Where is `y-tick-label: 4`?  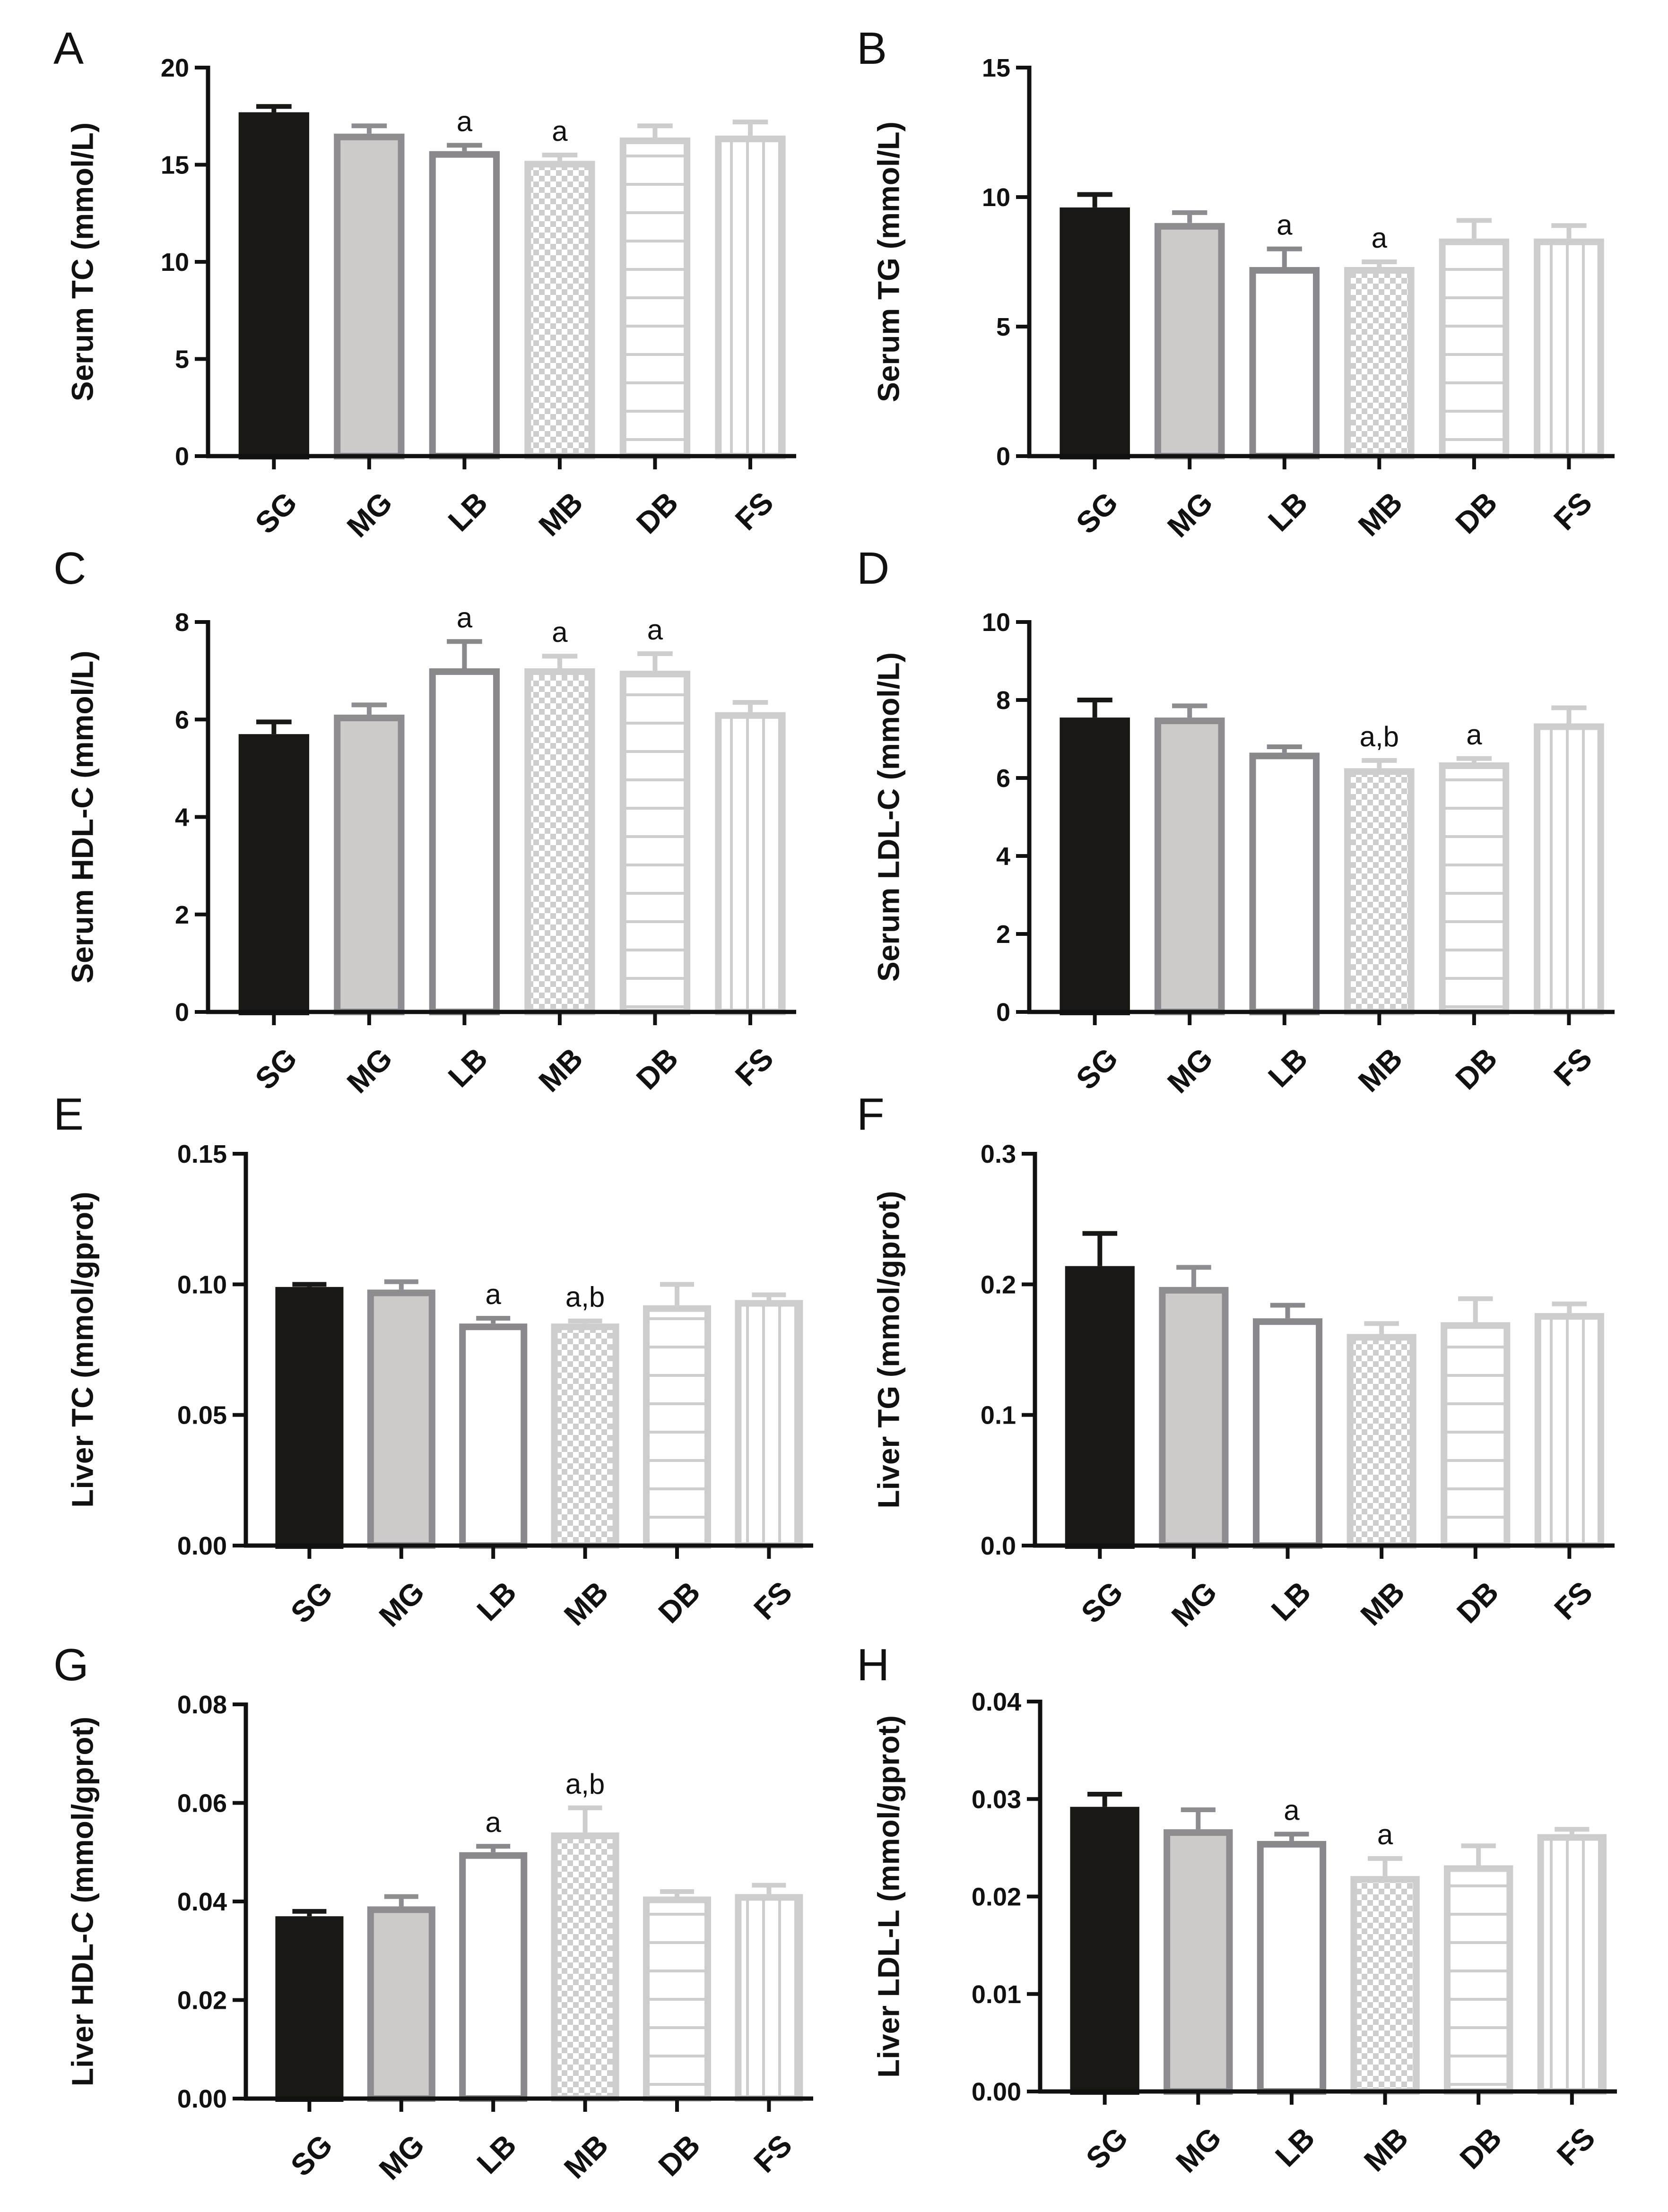
y-tick-label: 4 is located at coordinates (182, 818).